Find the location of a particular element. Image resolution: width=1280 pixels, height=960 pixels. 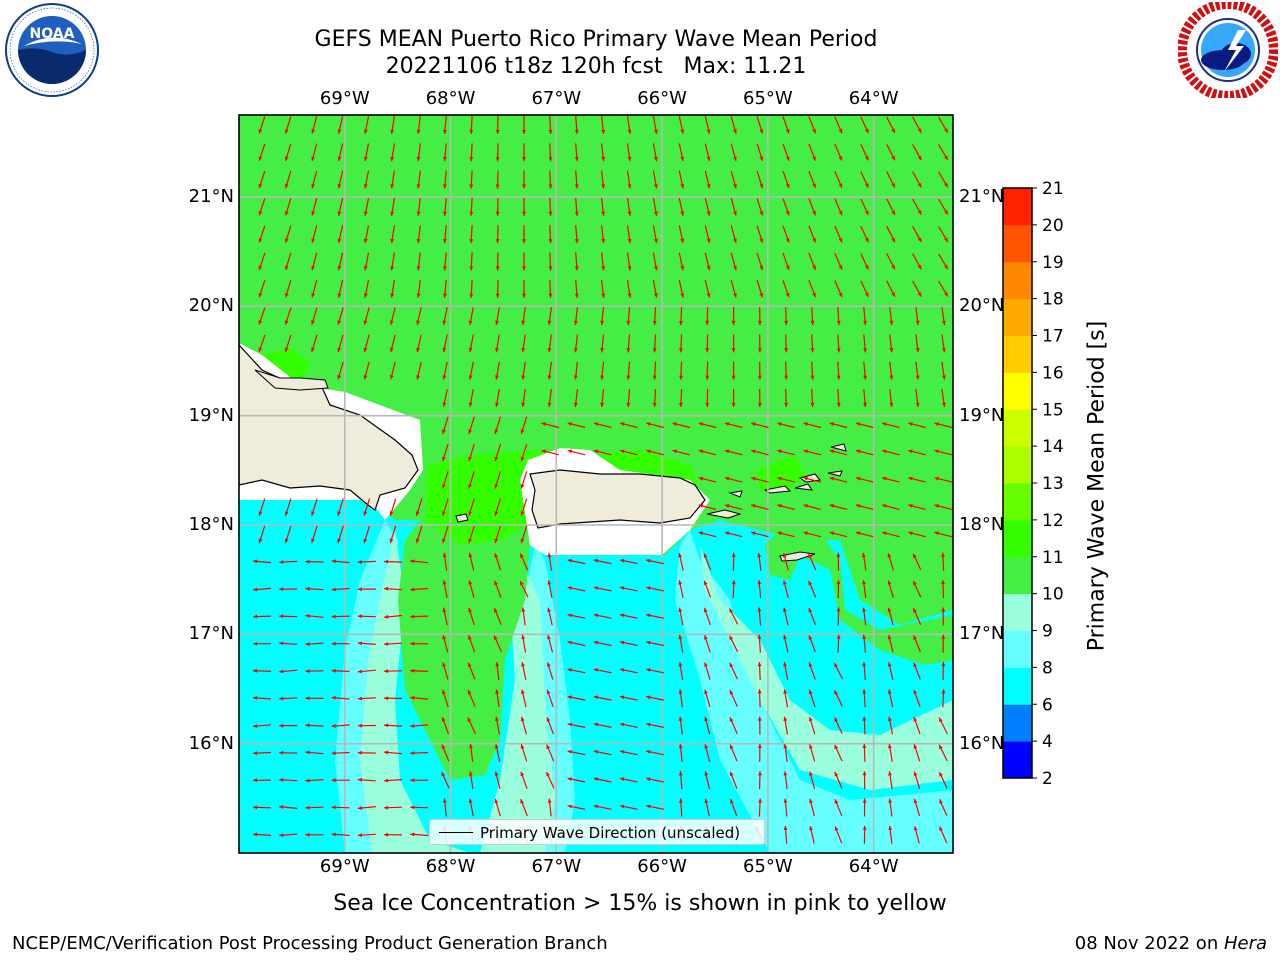

period-field-9-10-central is located at coordinates (517, 706).